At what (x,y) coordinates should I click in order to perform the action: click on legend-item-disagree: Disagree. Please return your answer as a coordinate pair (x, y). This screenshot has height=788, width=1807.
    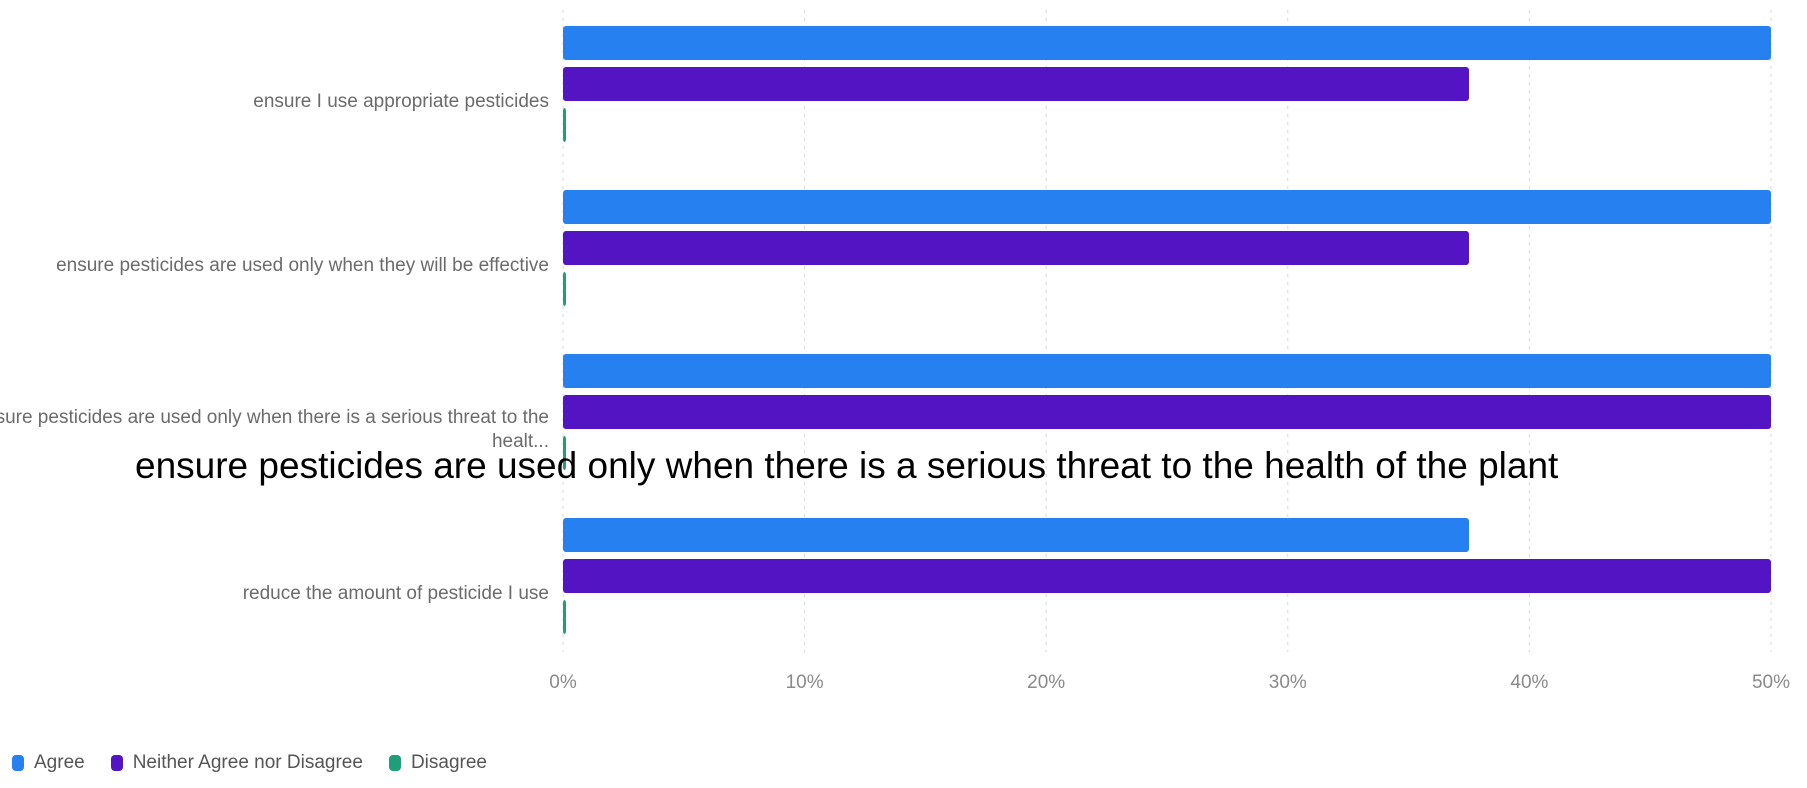
    Looking at the image, I should click on (437, 763).